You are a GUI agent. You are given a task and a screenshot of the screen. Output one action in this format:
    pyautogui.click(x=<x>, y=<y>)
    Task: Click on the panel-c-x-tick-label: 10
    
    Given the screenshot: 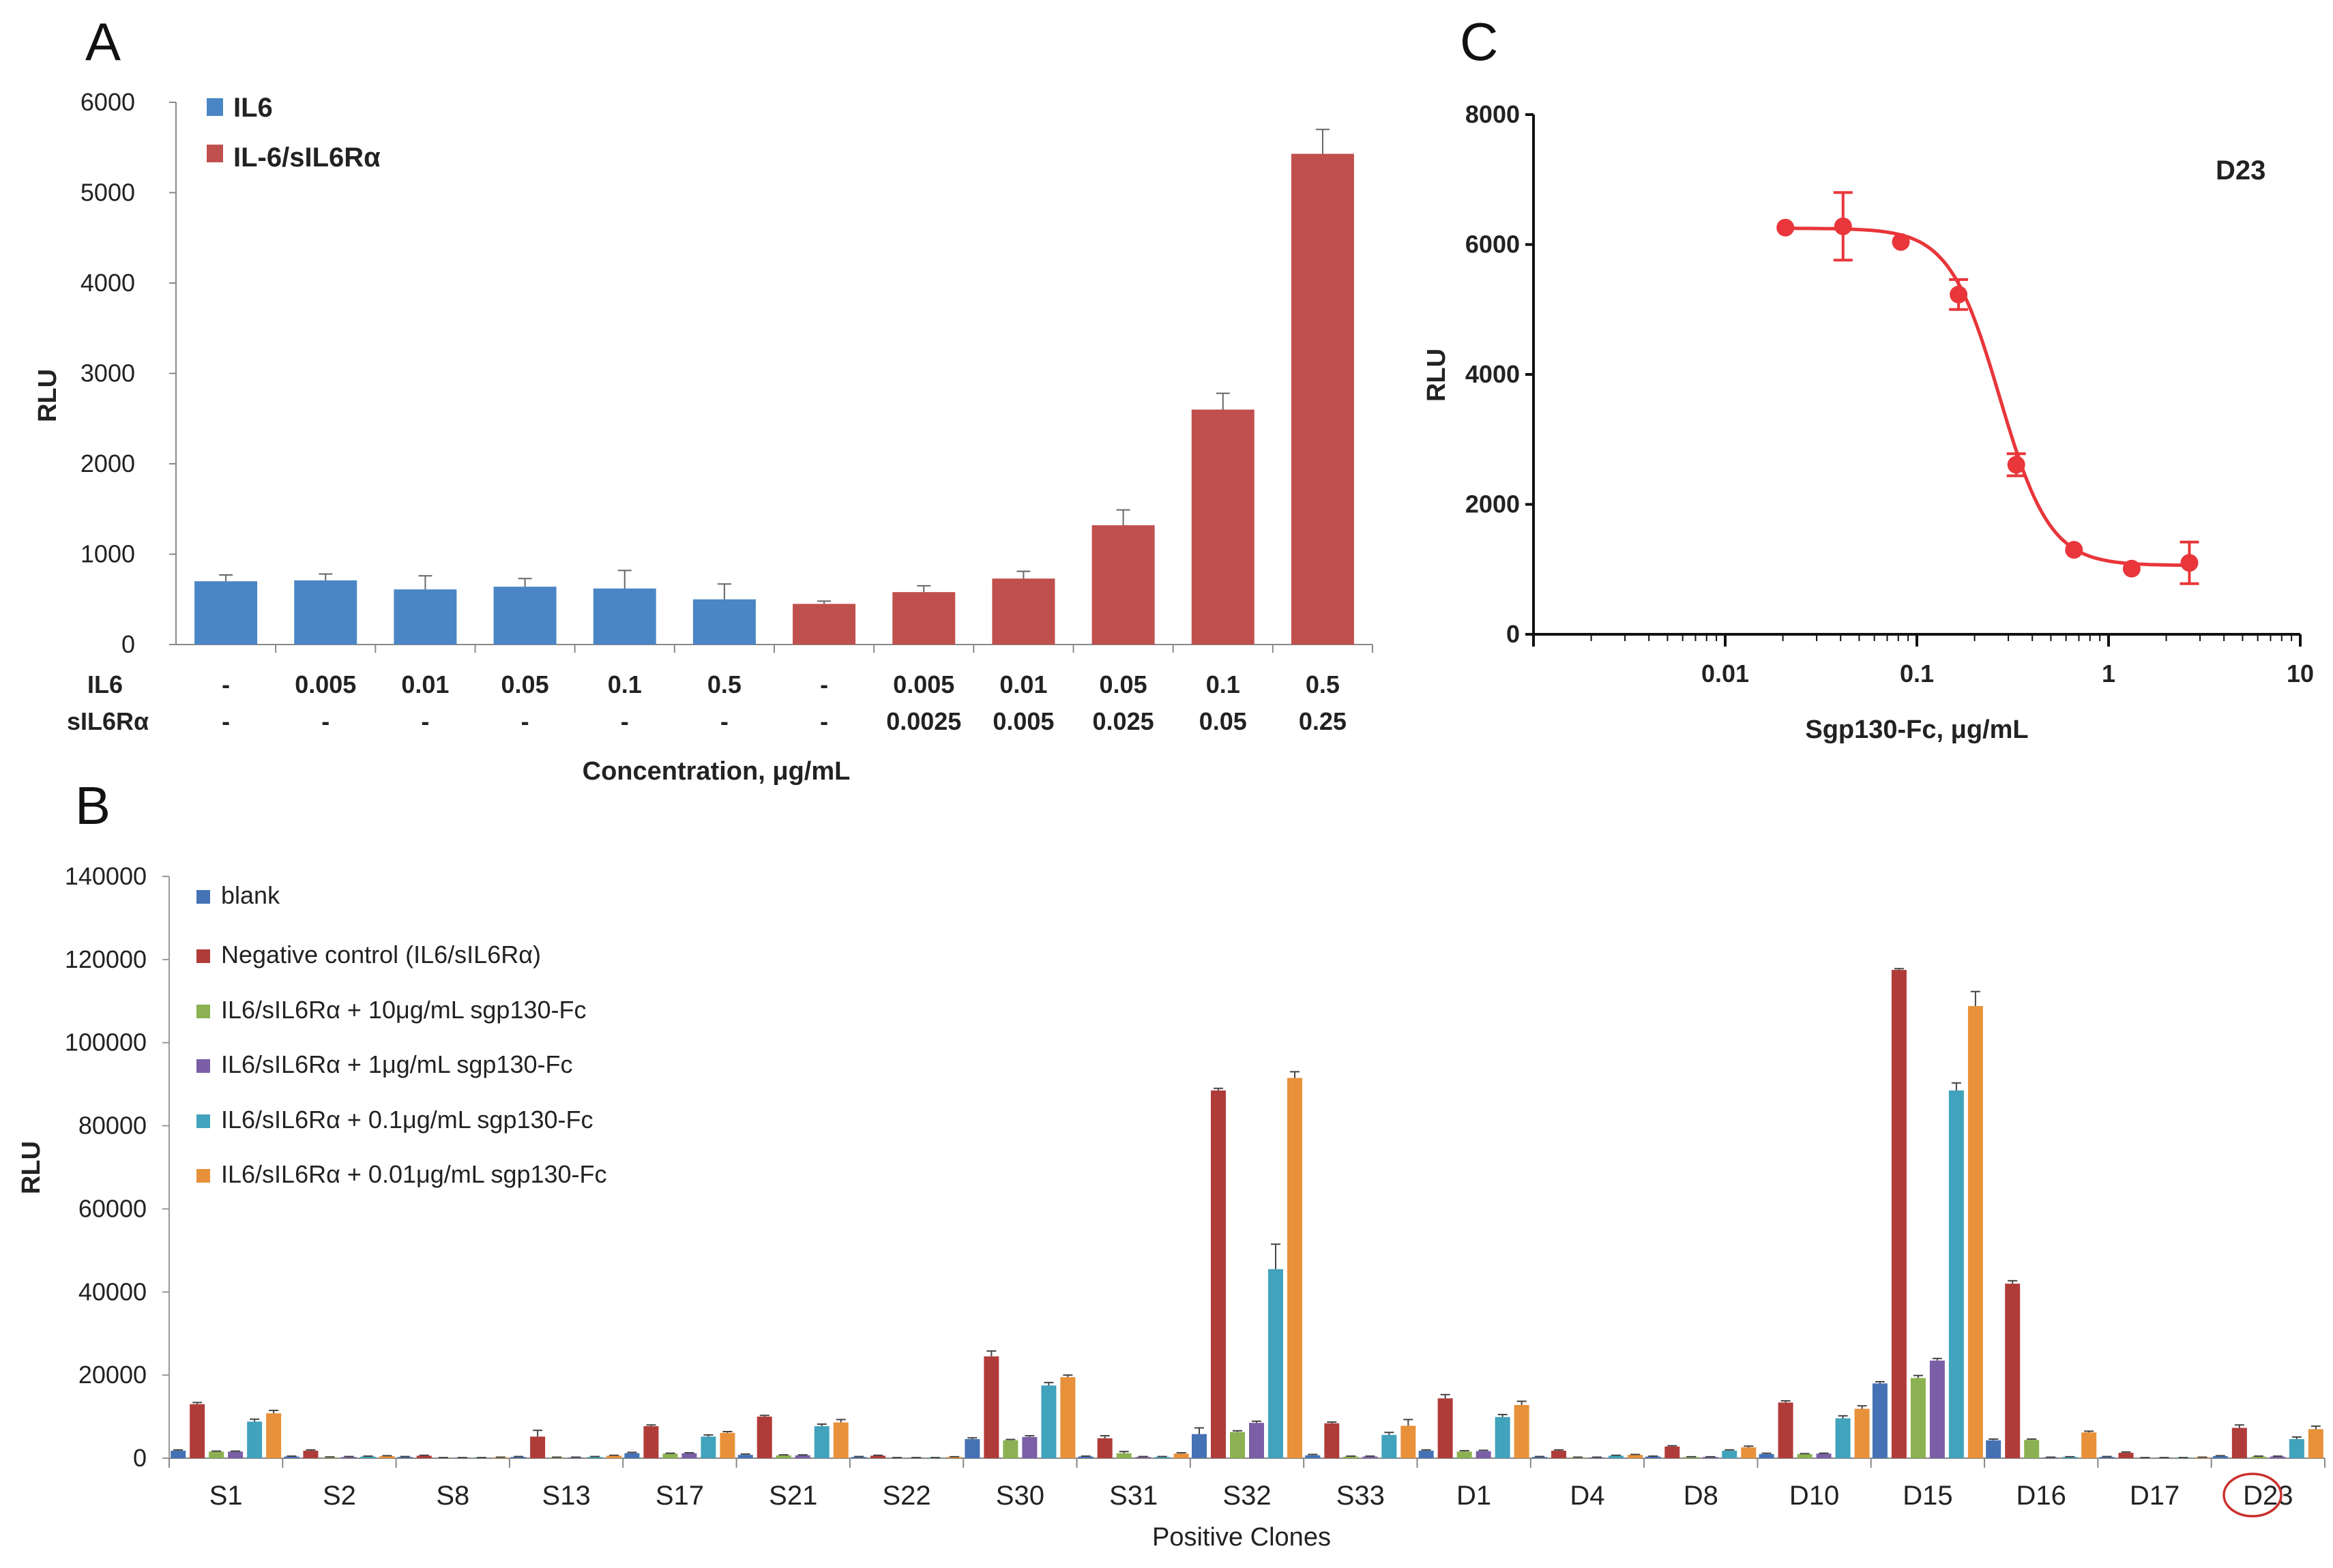 What is the action you would take?
    pyautogui.click(x=2300, y=673)
    